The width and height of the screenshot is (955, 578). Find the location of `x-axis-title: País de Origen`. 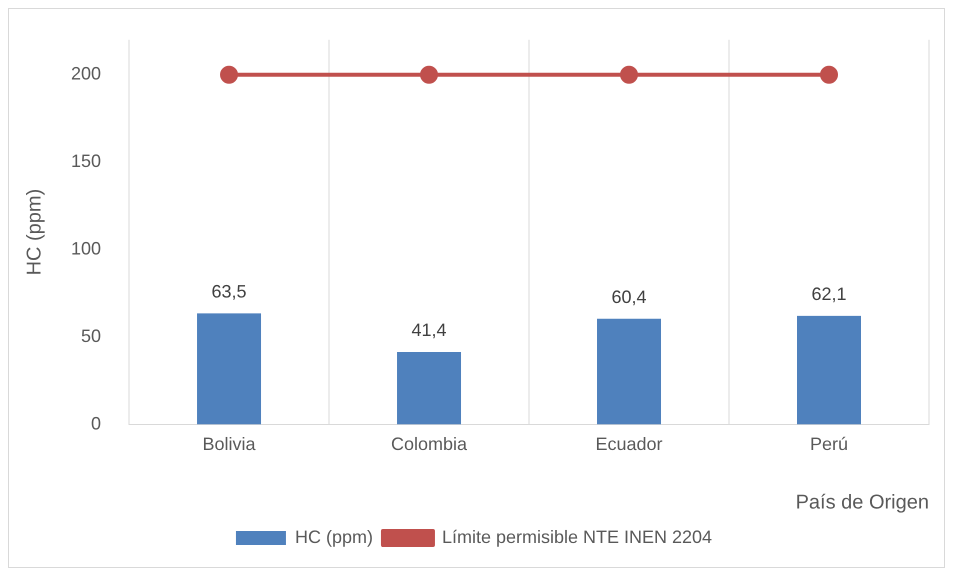

x-axis-title: País de Origen is located at coordinates (862, 503).